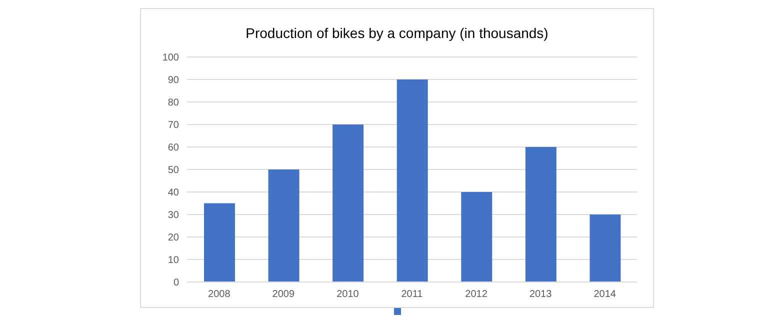  What do you see at coordinates (219, 294) in the screenshot?
I see `x-tick-label: 2008` at bounding box center [219, 294].